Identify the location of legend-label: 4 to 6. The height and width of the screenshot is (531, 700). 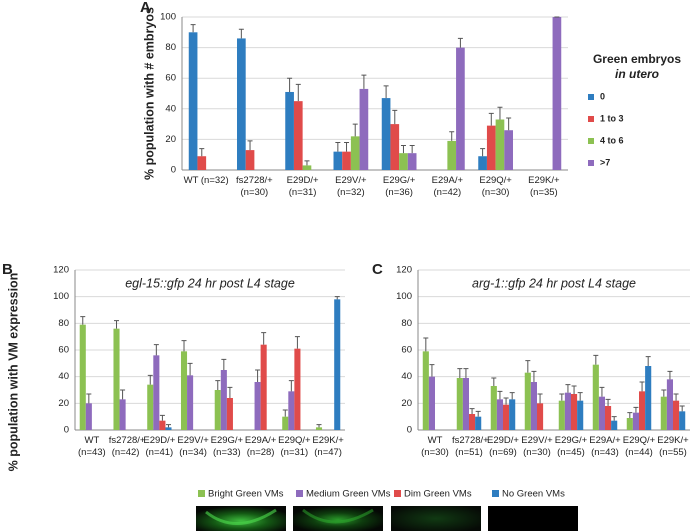
(612, 140).